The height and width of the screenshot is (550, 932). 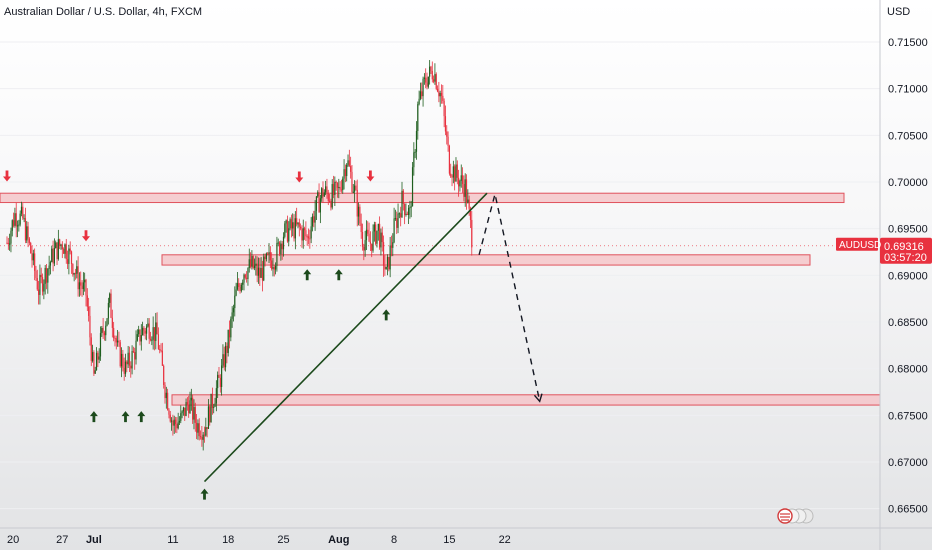 What do you see at coordinates (307, 275) in the screenshot?
I see `up-arrow-icon` at bounding box center [307, 275].